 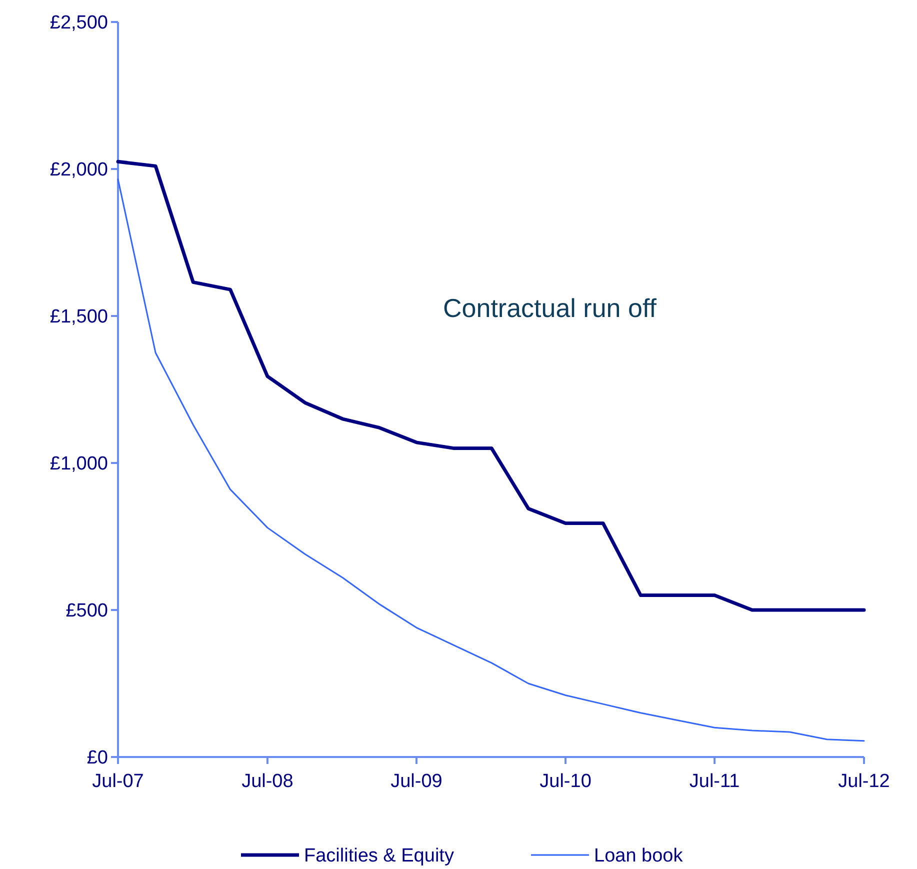 What do you see at coordinates (714, 781) in the screenshot?
I see `x-tick-label: Jul-11` at bounding box center [714, 781].